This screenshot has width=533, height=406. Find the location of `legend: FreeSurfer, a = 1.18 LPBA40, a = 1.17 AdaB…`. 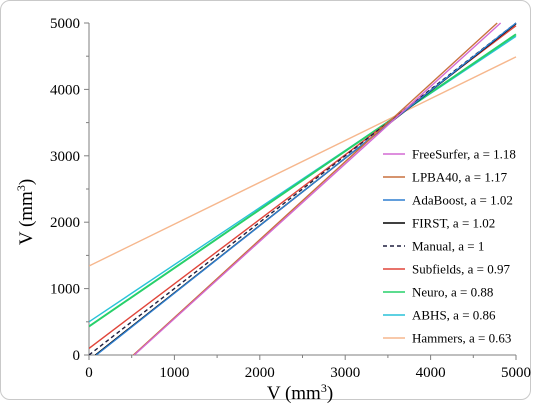

legend: FreeSurfer, a = 1.18 LPBA40, a = 1.17 AdaB… is located at coordinates (449, 246).